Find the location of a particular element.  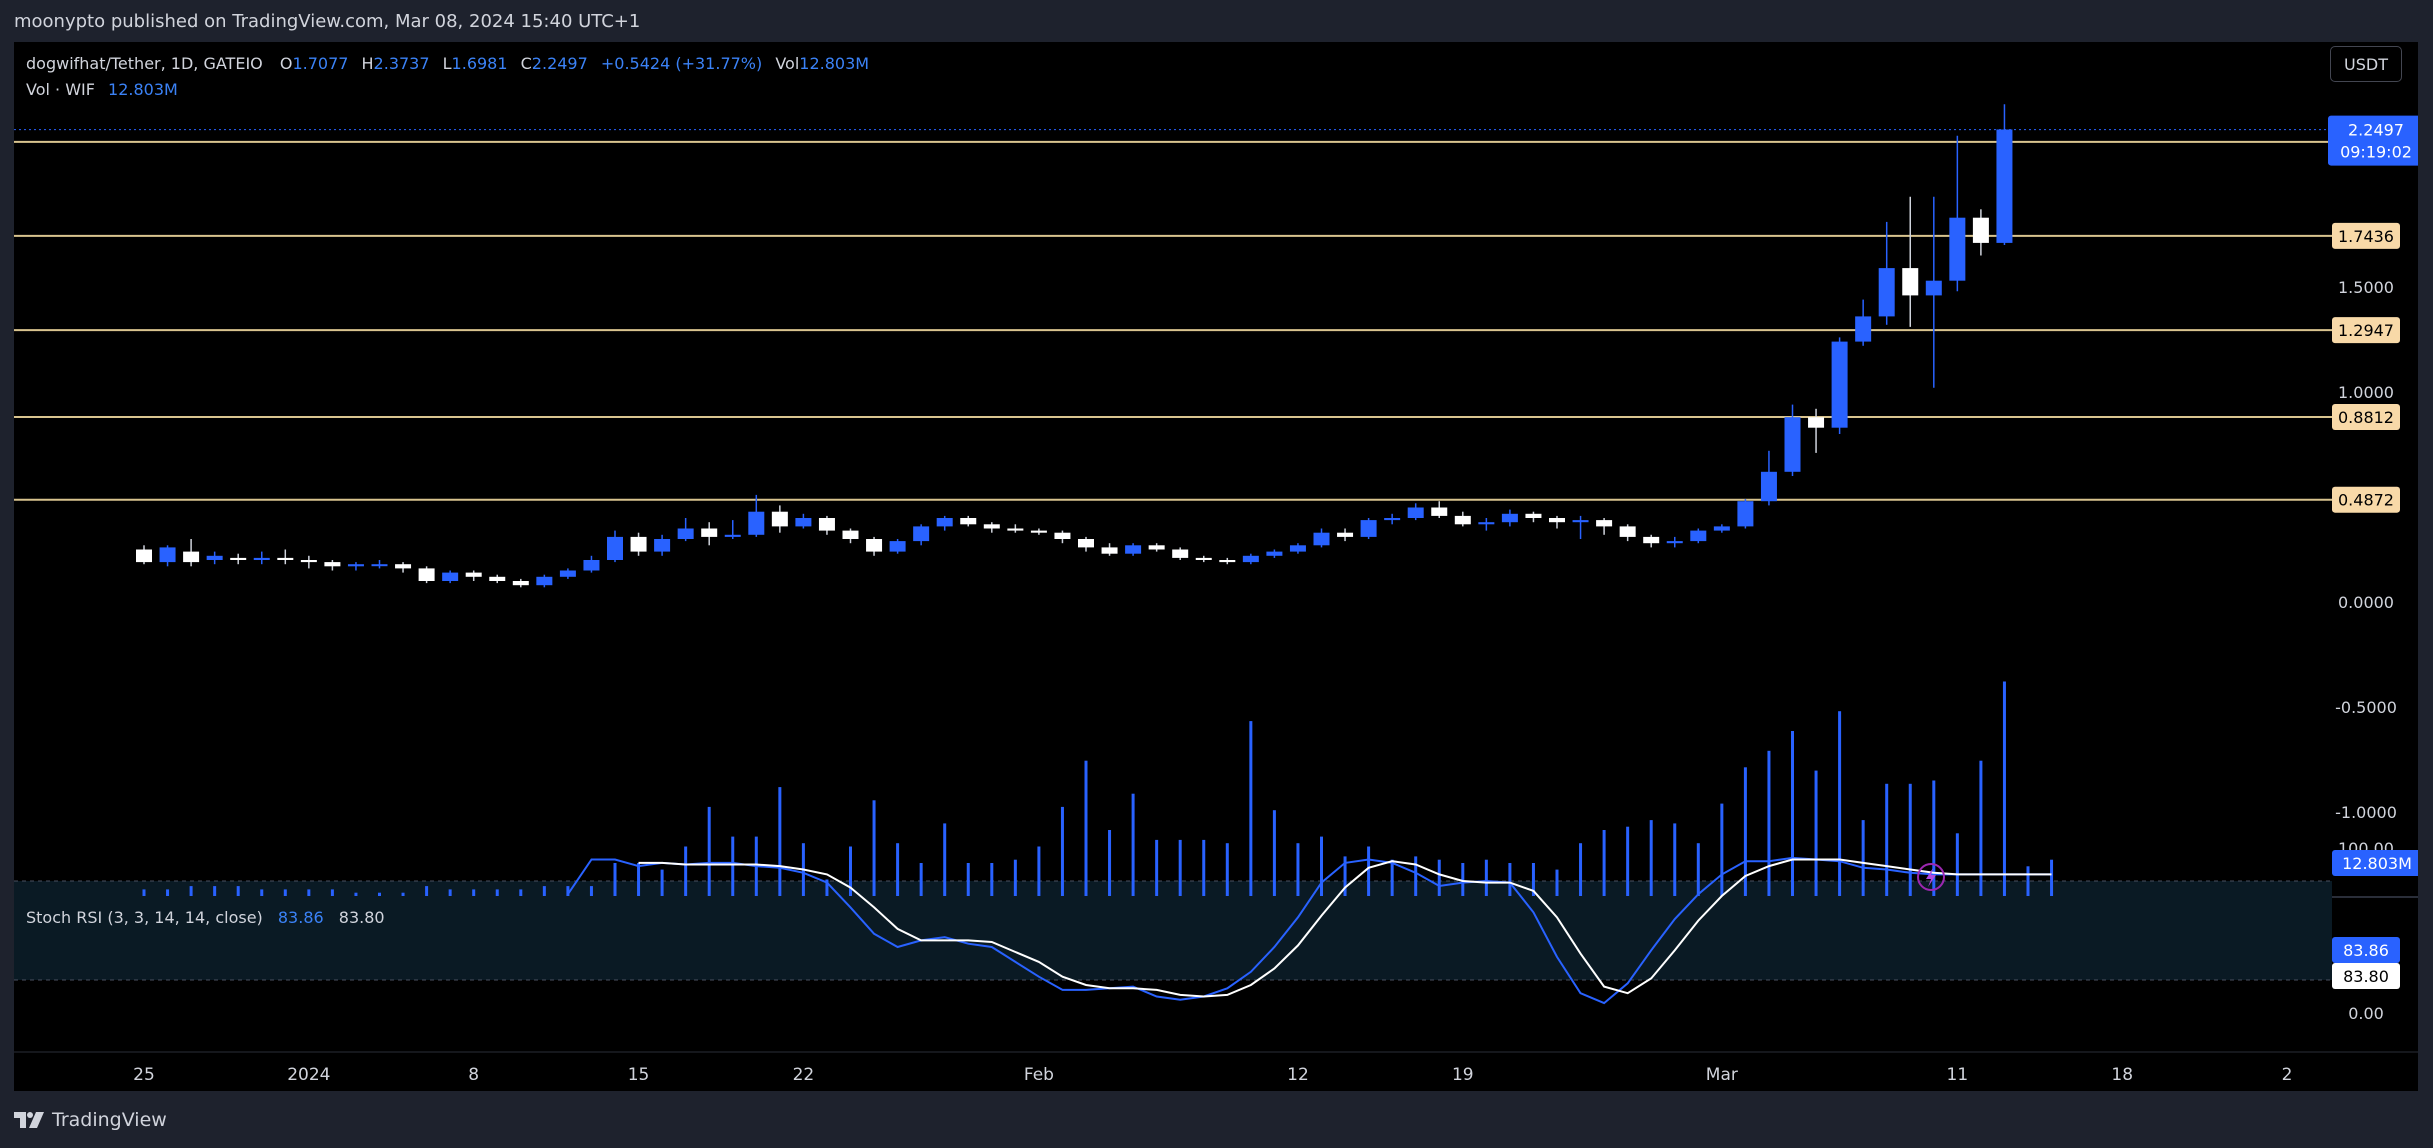

tradingview-logo-icon is located at coordinates (29, 1120).